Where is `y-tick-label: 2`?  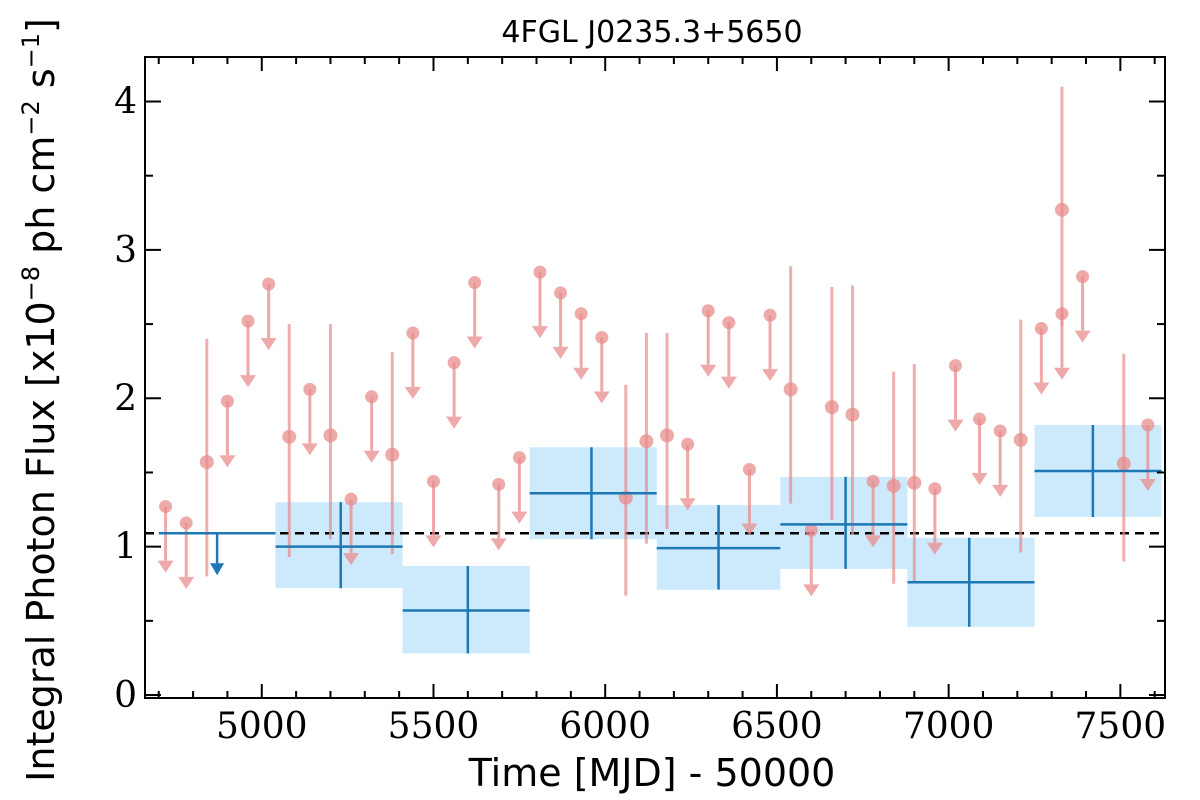
y-tick-label: 2 is located at coordinates (125, 398).